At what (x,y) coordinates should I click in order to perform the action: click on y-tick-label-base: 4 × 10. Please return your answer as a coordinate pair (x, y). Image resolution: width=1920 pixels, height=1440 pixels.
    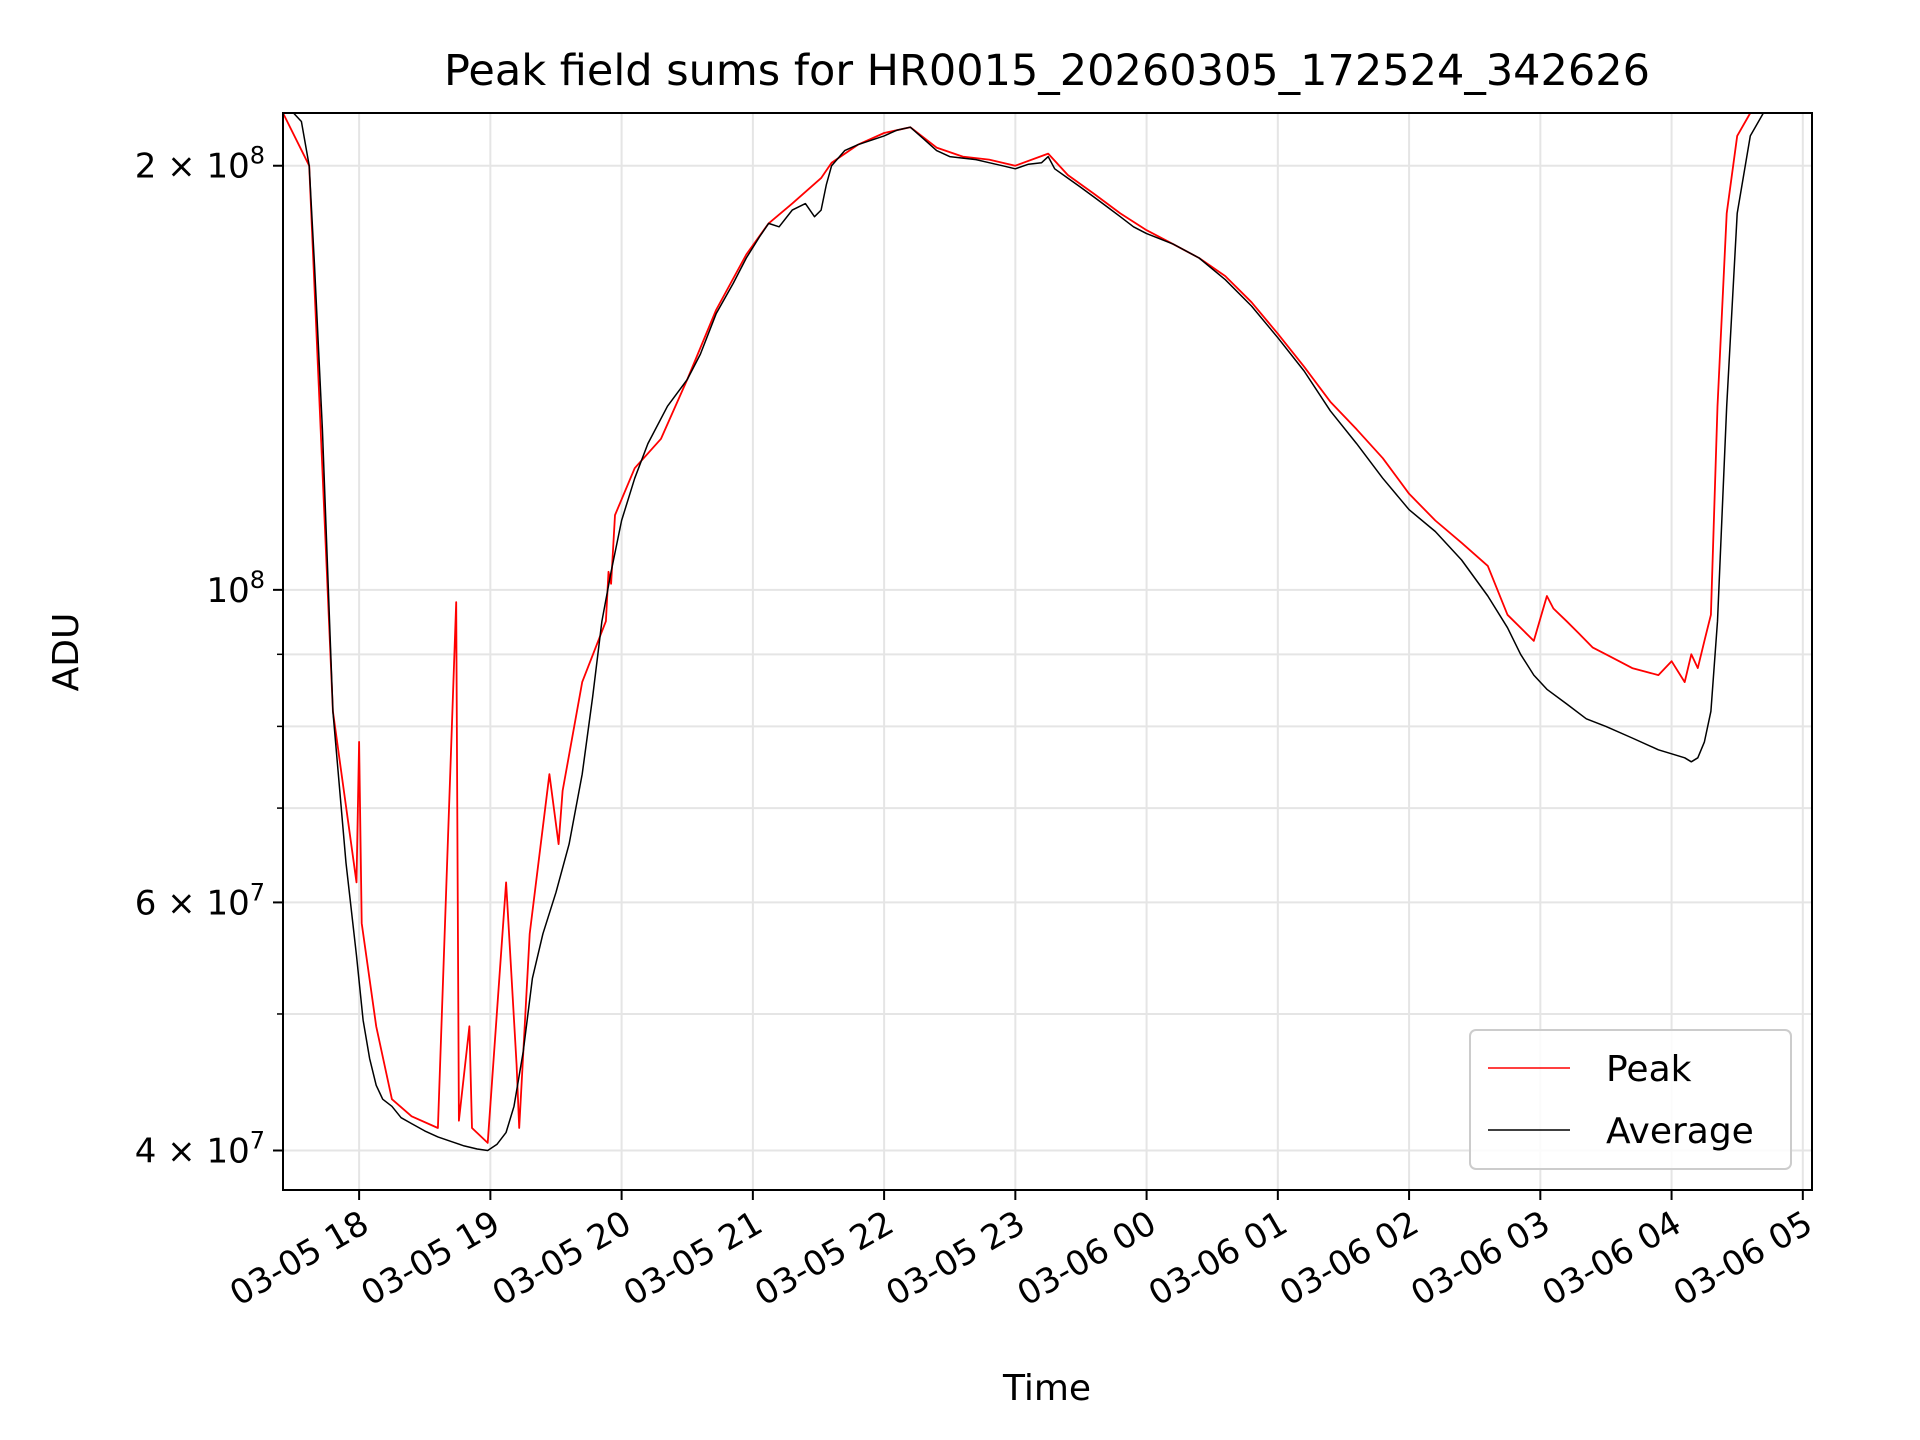
    Looking at the image, I should click on (192, 1152).